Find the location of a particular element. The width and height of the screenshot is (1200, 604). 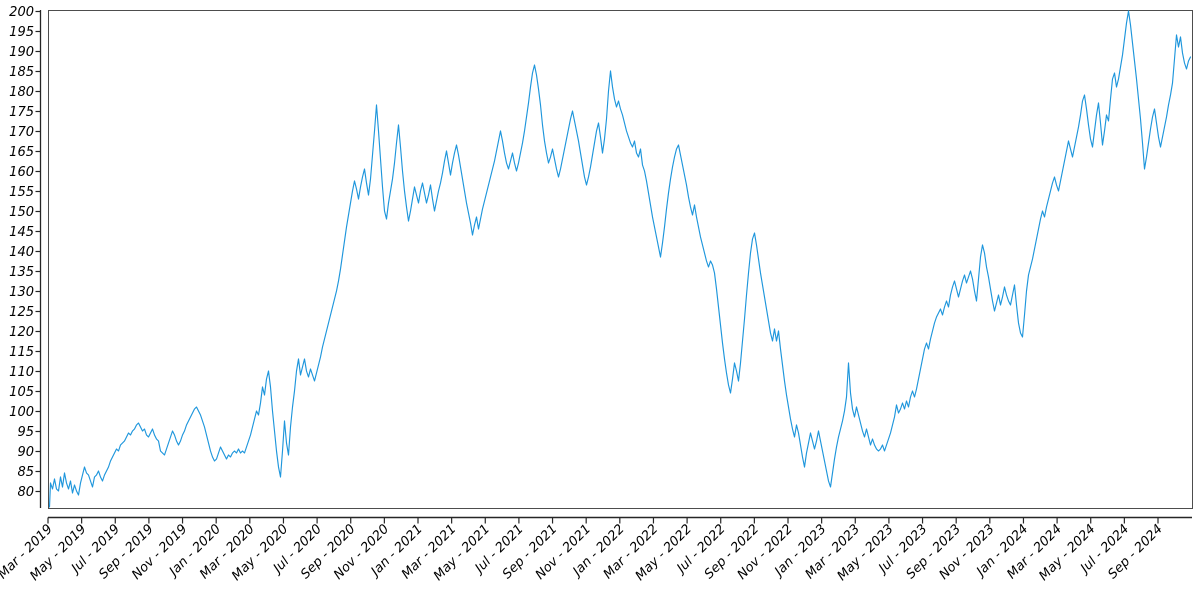

y-tick-label: 120 is located at coordinates (21, 332).